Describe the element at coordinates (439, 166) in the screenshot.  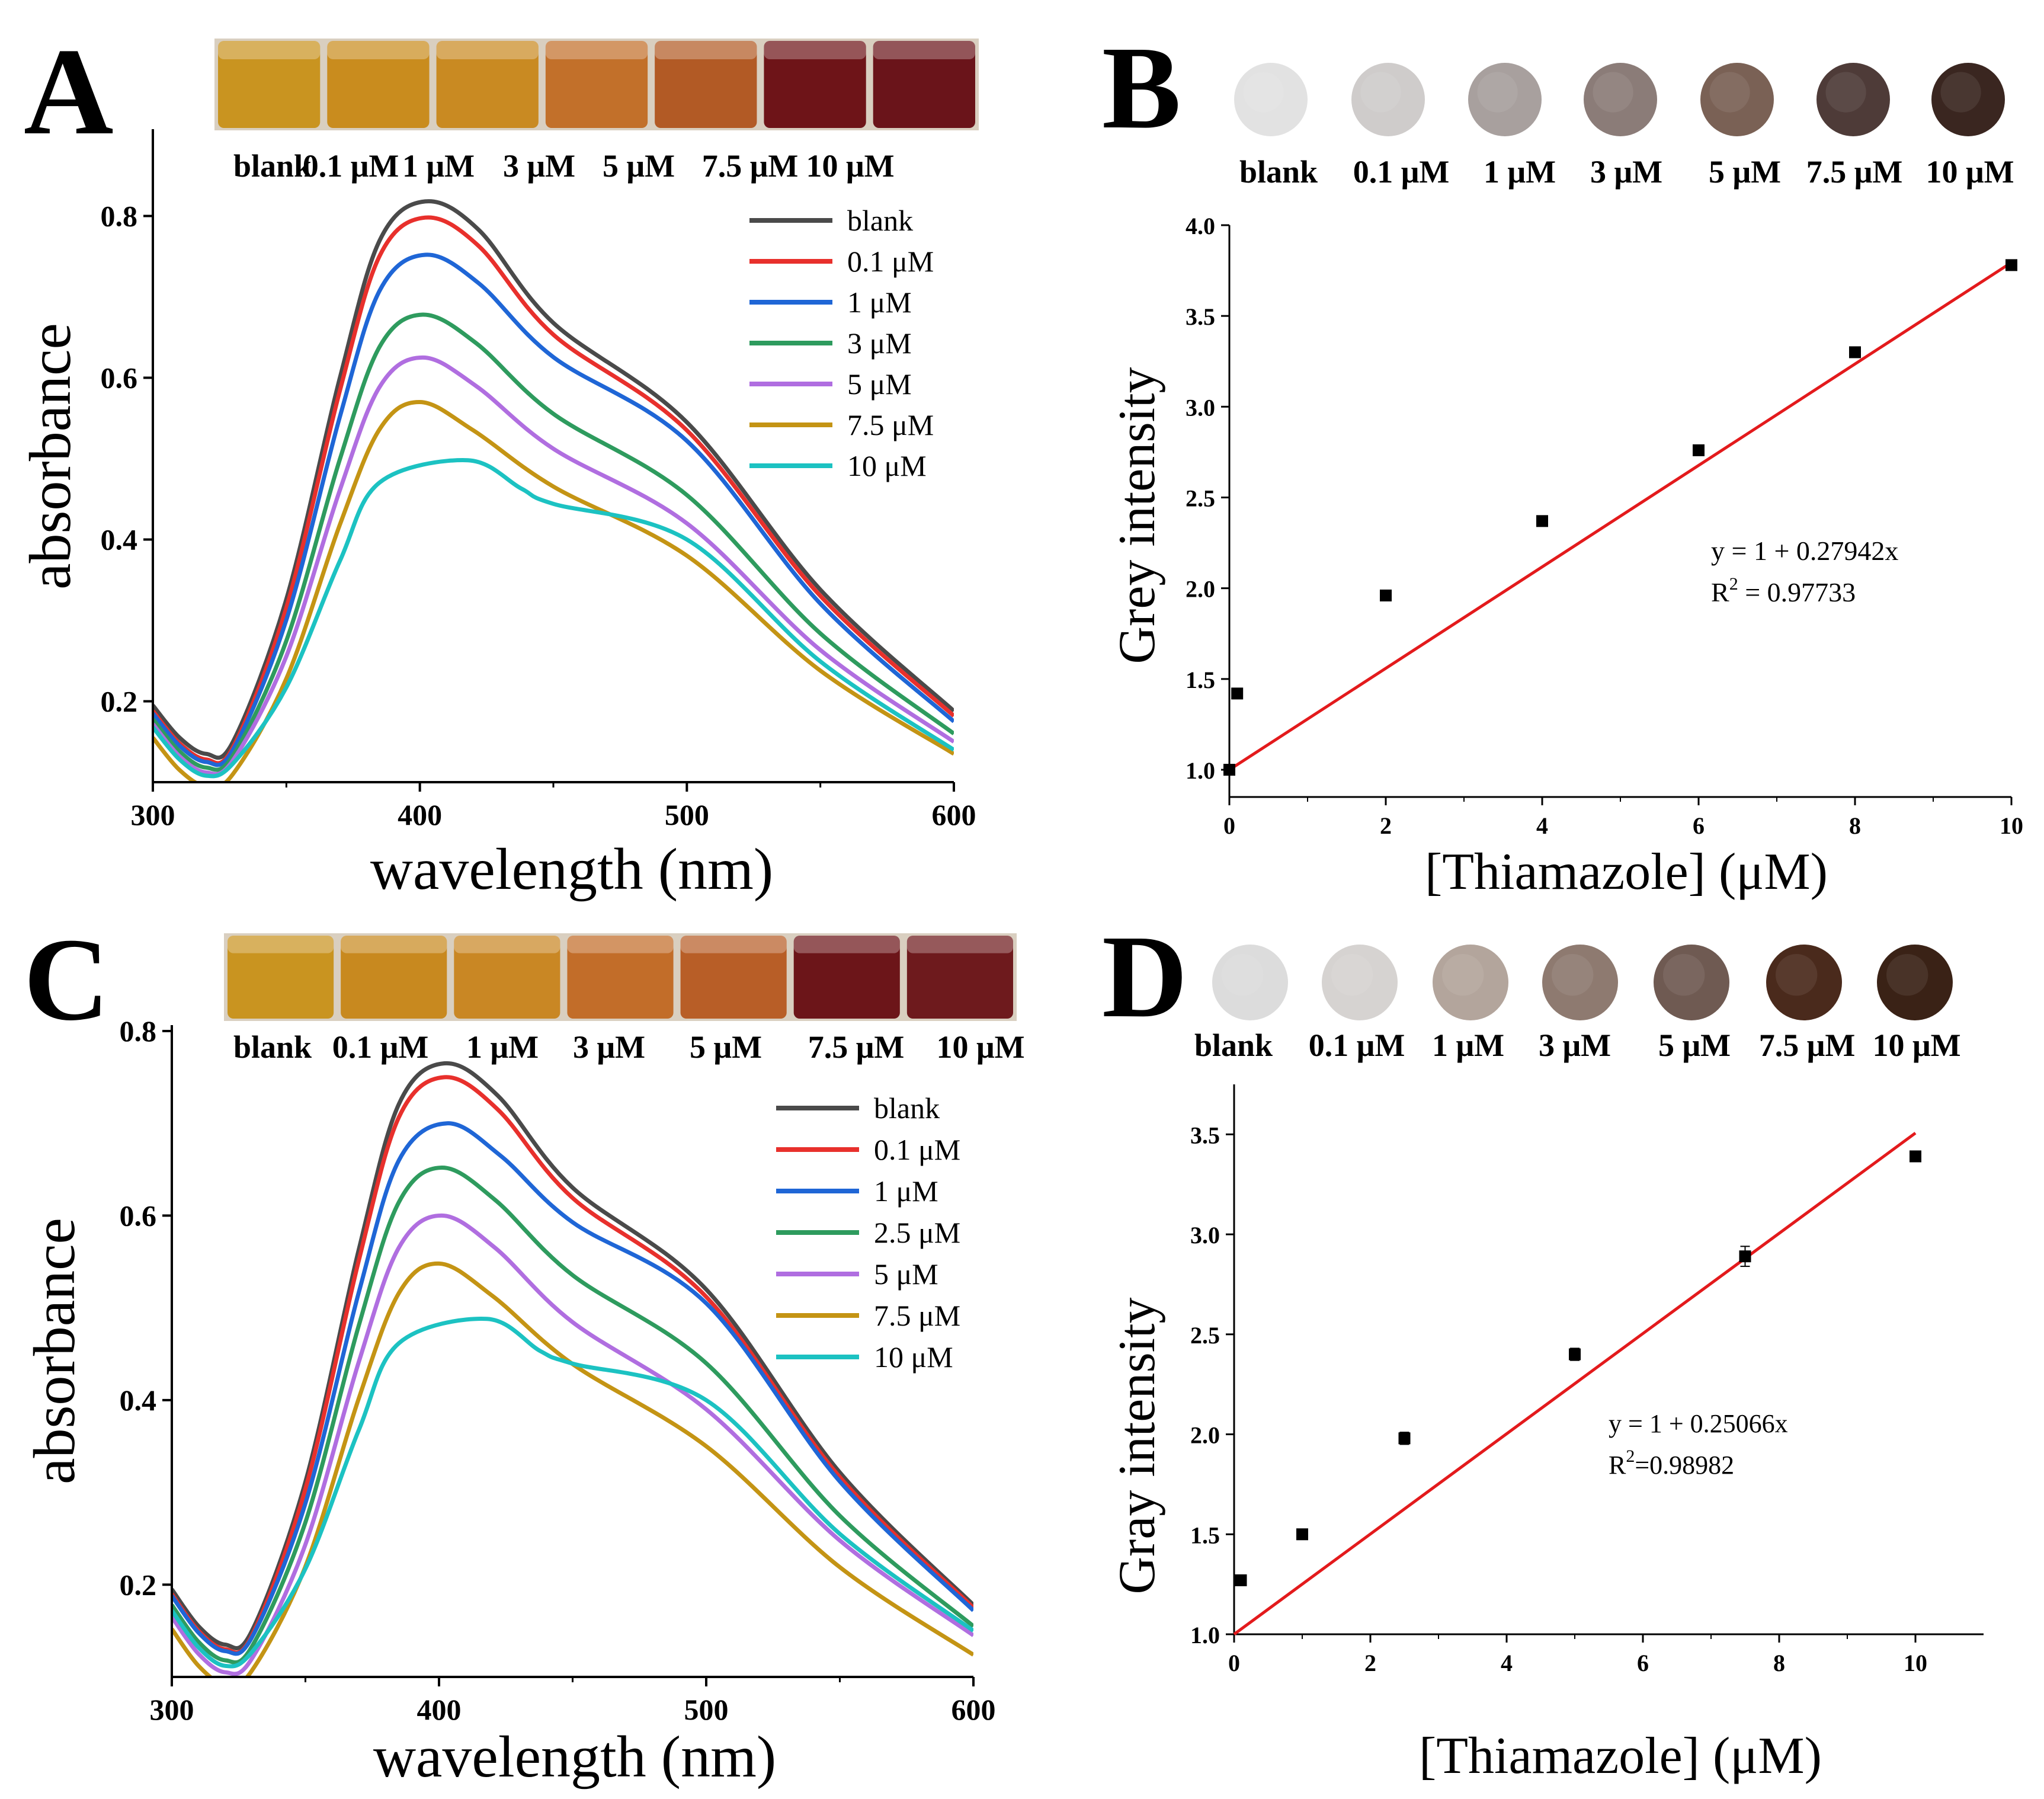
I see `vial-label: 1 μM` at that location.